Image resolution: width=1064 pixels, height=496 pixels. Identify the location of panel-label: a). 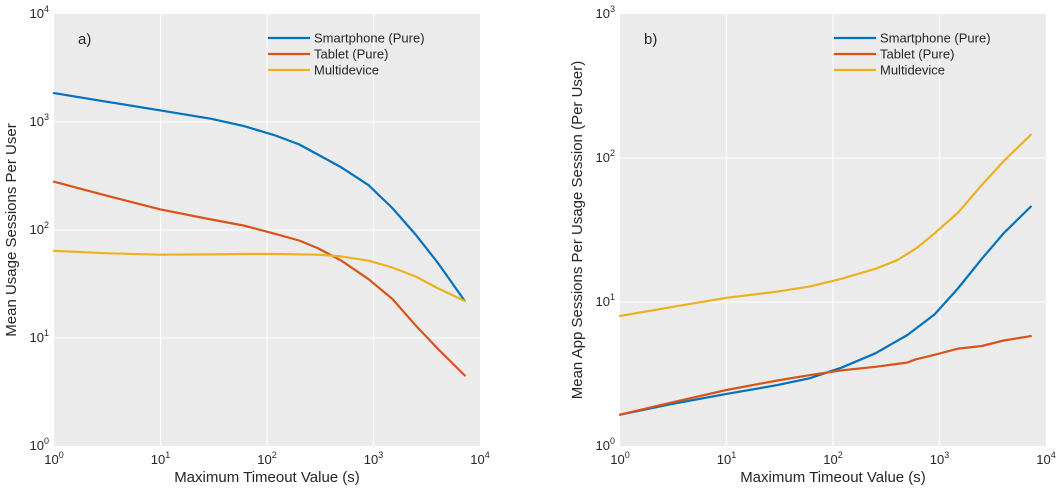
(84, 39).